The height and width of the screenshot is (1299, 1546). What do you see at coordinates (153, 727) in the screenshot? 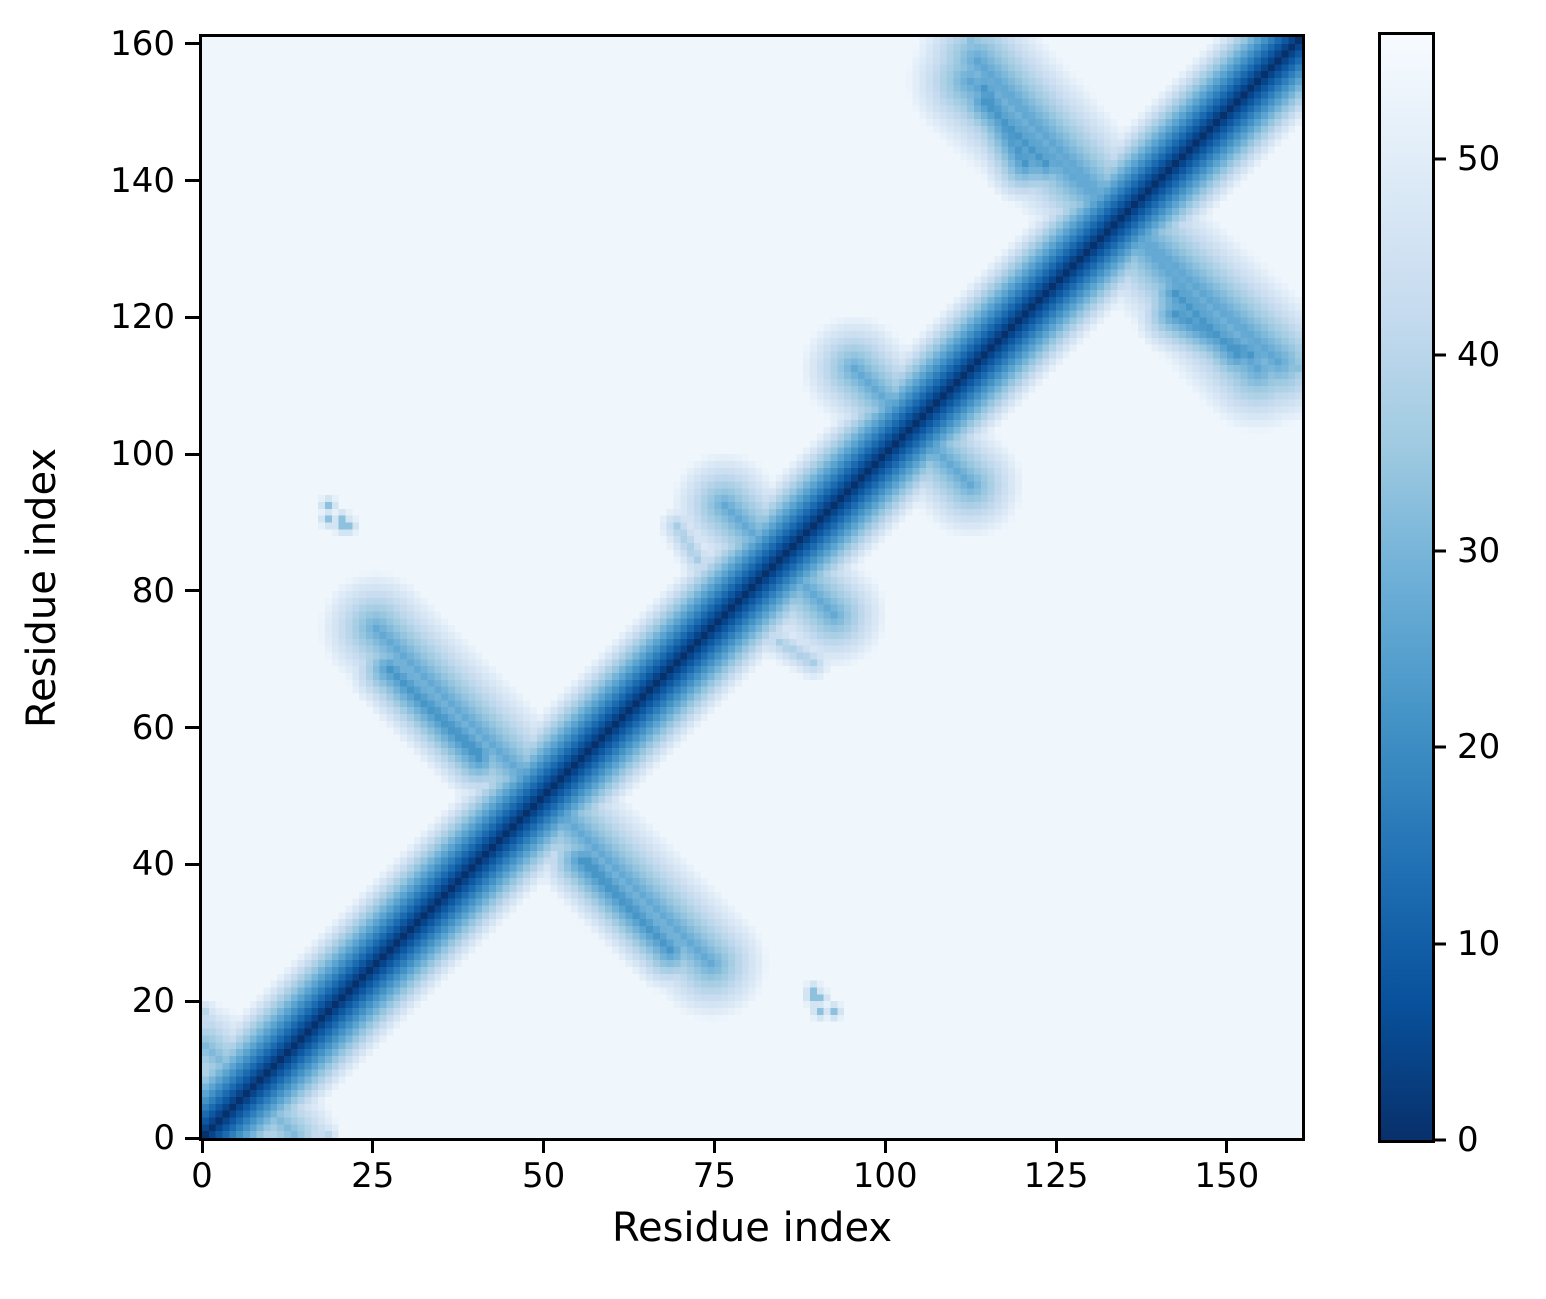
I see `y-tick-label: 60` at bounding box center [153, 727].